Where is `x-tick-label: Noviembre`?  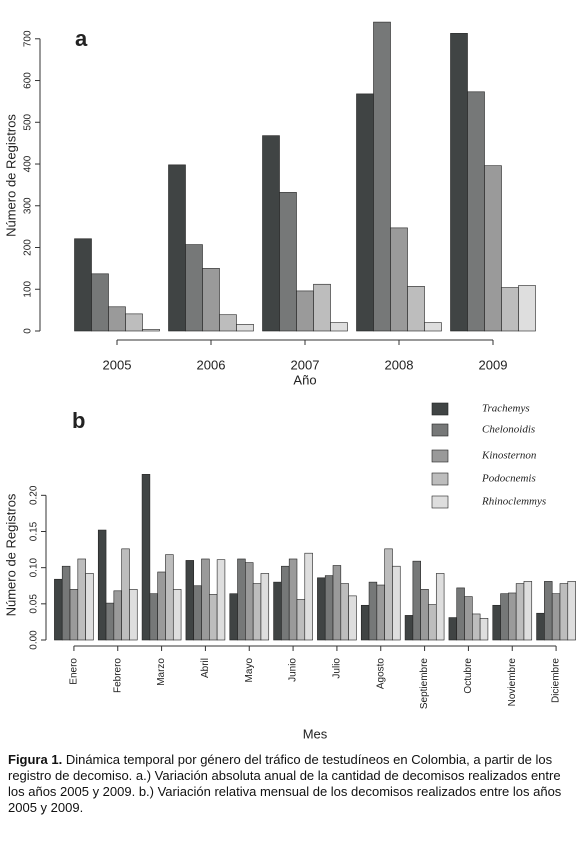 x-tick-label: Noviembre is located at coordinates (512, 682).